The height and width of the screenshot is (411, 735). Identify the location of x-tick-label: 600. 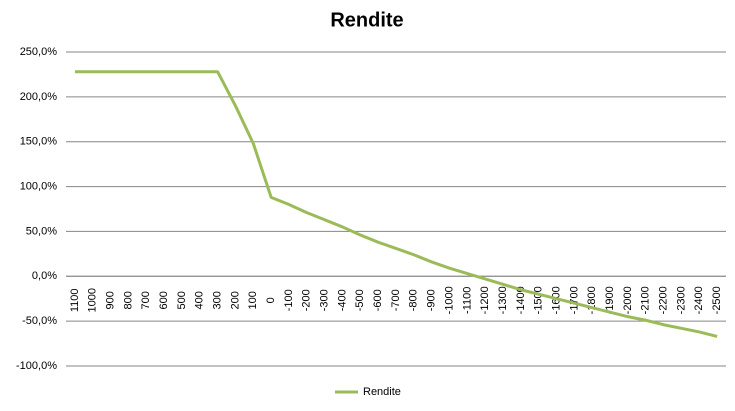
(164, 300).